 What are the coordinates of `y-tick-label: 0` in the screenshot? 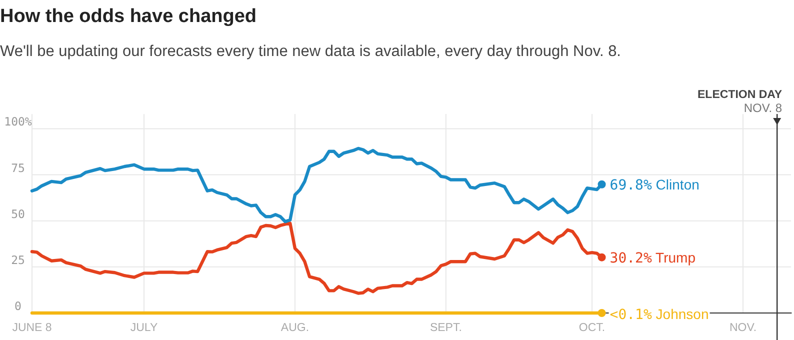 It's located at (18, 306).